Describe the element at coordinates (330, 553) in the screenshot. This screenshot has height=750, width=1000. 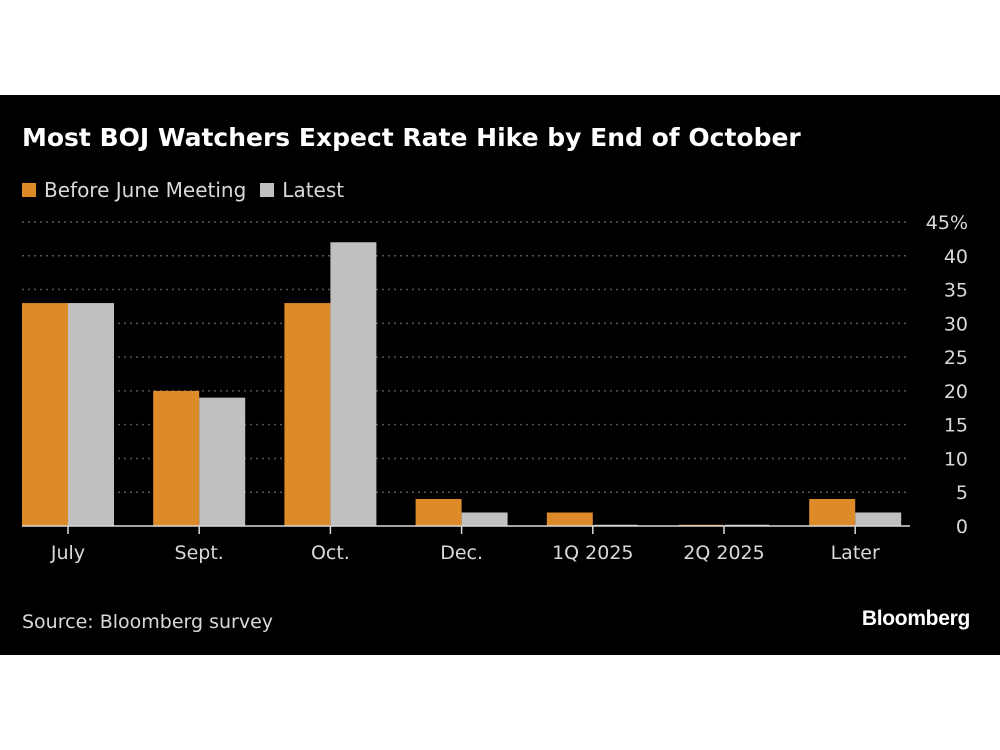
I see `x-tick-label: Oct.` at that location.